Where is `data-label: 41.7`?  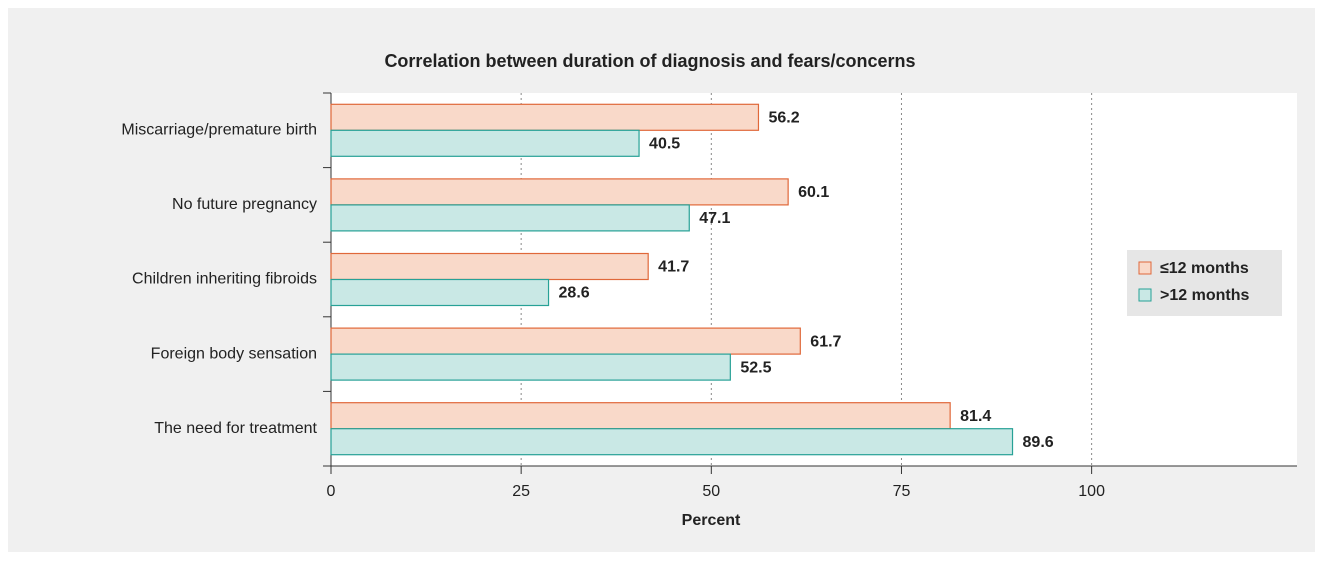 data-label: 41.7 is located at coordinates (673, 267).